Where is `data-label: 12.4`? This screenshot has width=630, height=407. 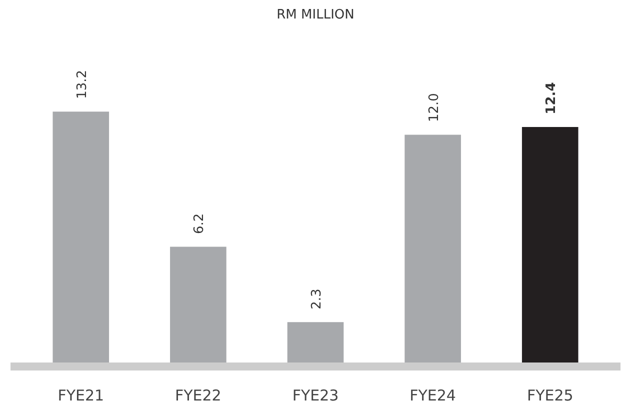
data-label: 12.4 is located at coordinates (552, 98).